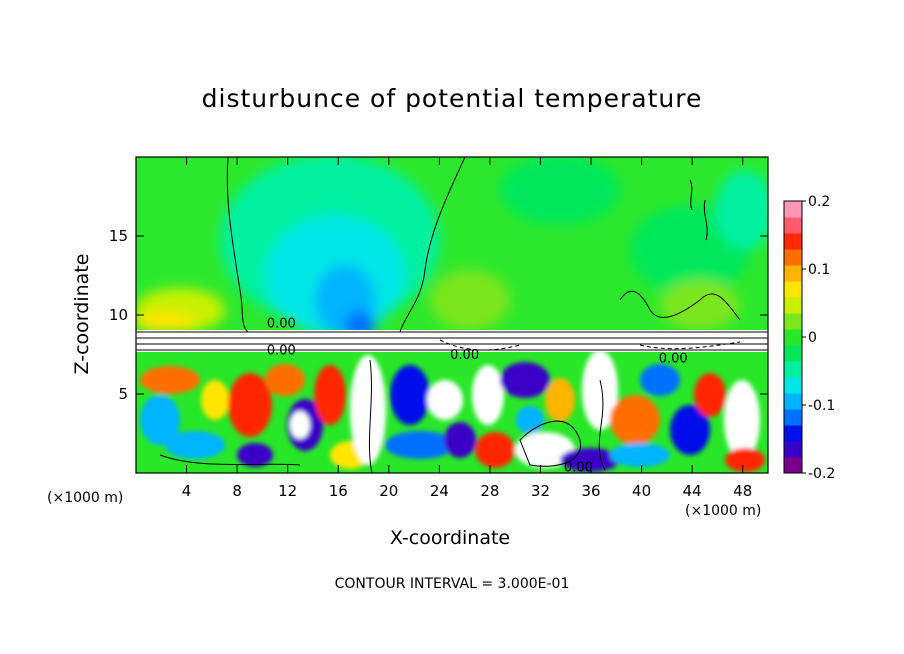 This screenshot has width=904, height=654. Describe the element at coordinates (237, 491) in the screenshot. I see `x-tick-label: 8` at that location.